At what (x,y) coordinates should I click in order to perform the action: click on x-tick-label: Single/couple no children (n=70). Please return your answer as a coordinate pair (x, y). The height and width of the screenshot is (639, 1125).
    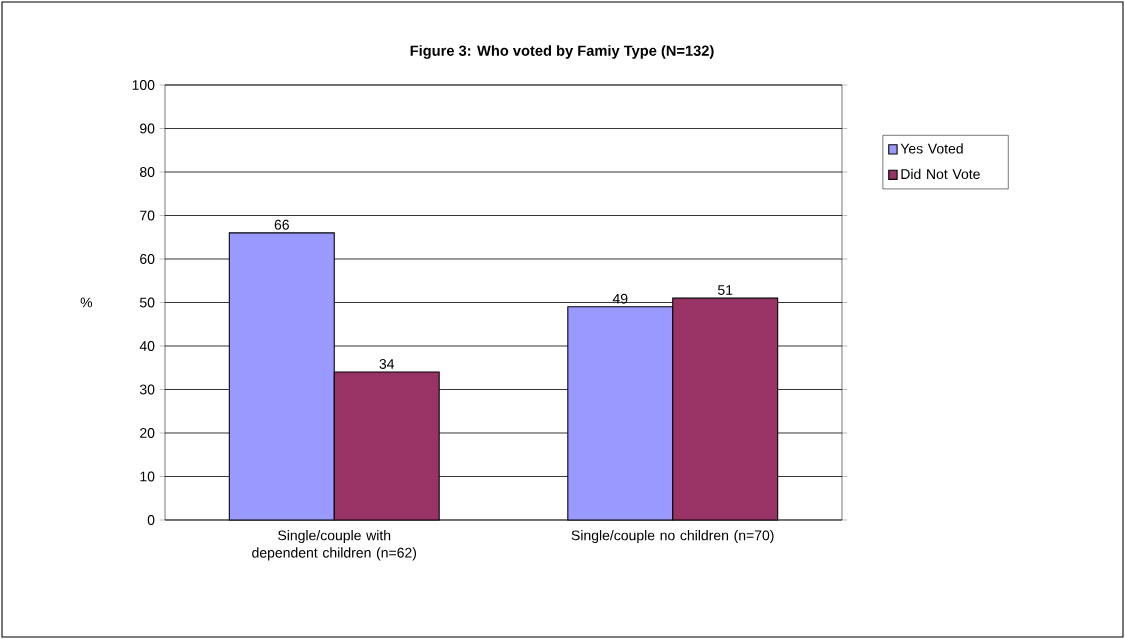
    Looking at the image, I should click on (672, 537).